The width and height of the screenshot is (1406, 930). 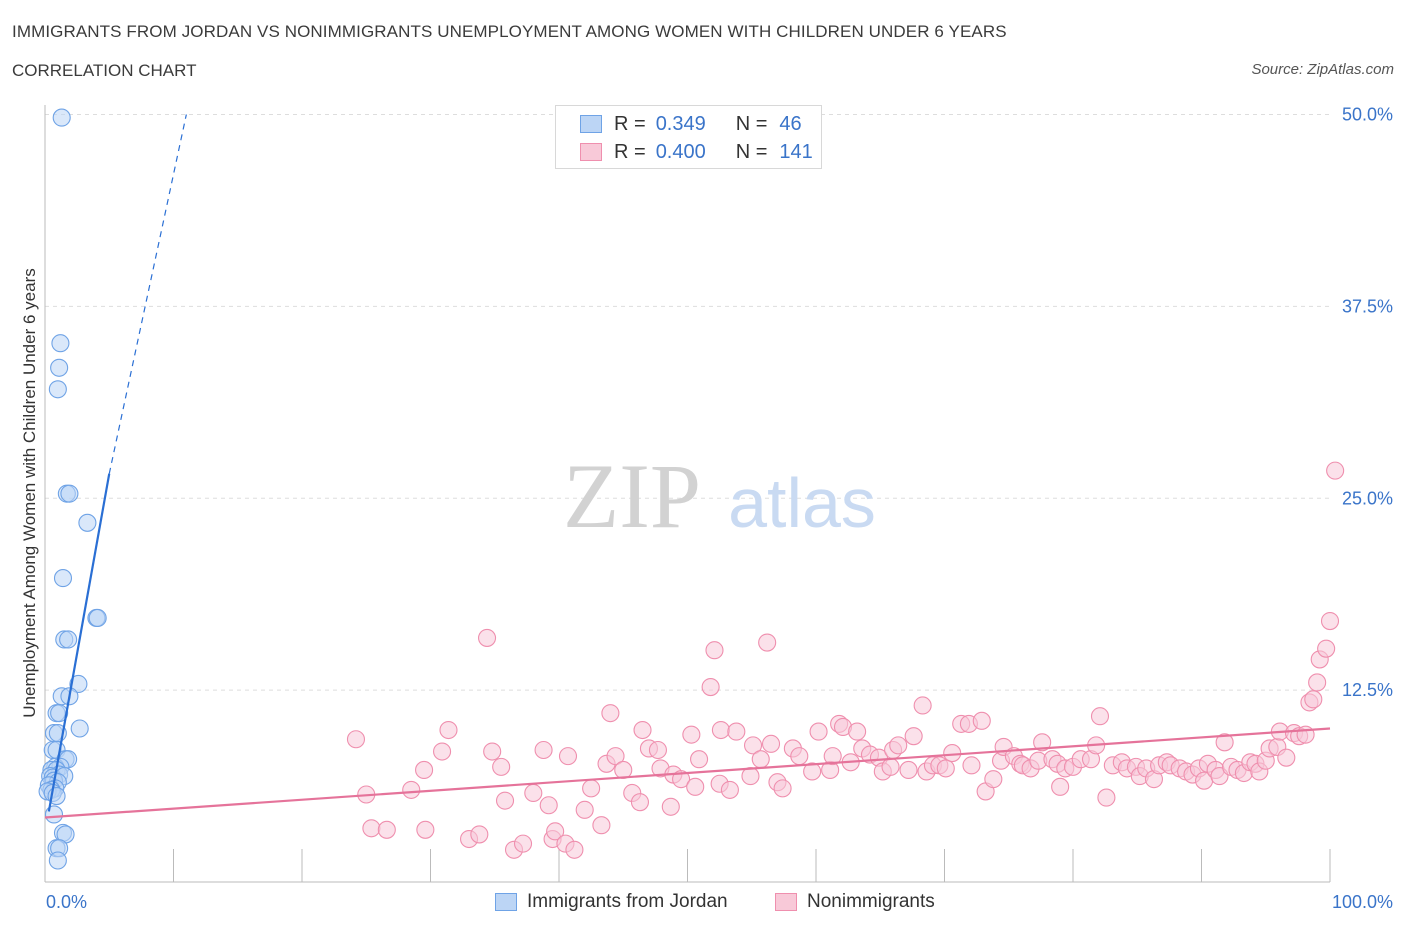 I want to click on legend-row-nonimmigrants: R = 0.400 N = 141, so click(x=696, y=152).